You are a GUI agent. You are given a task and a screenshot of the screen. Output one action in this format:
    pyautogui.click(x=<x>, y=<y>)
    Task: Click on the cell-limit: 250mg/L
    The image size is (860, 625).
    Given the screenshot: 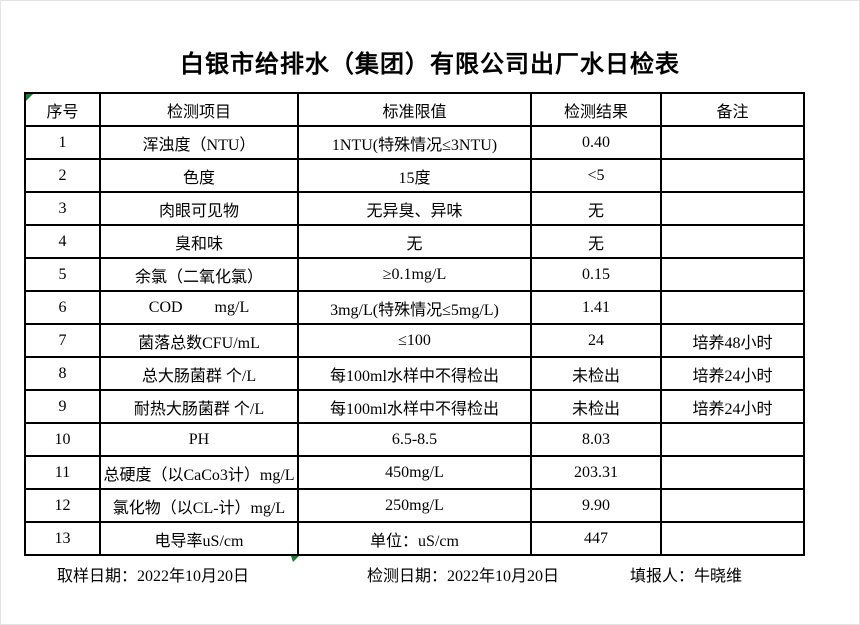 What is the action you would take?
    pyautogui.click(x=414, y=505)
    